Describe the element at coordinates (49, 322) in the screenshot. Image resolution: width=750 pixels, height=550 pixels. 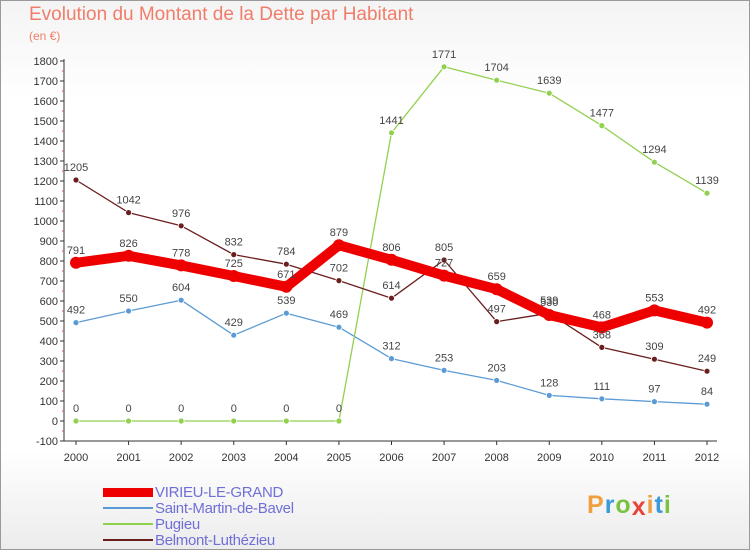
I see `y-tick-label: 500` at that location.